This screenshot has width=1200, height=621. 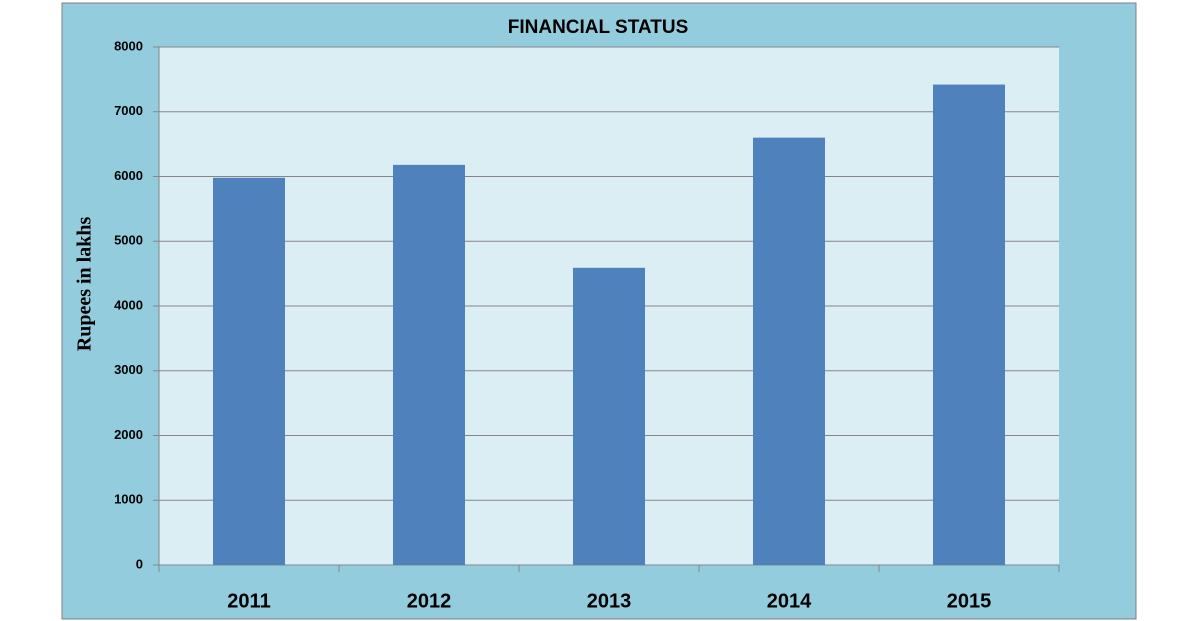 What do you see at coordinates (128, 434) in the screenshot?
I see `y-tick-label: 2000` at bounding box center [128, 434].